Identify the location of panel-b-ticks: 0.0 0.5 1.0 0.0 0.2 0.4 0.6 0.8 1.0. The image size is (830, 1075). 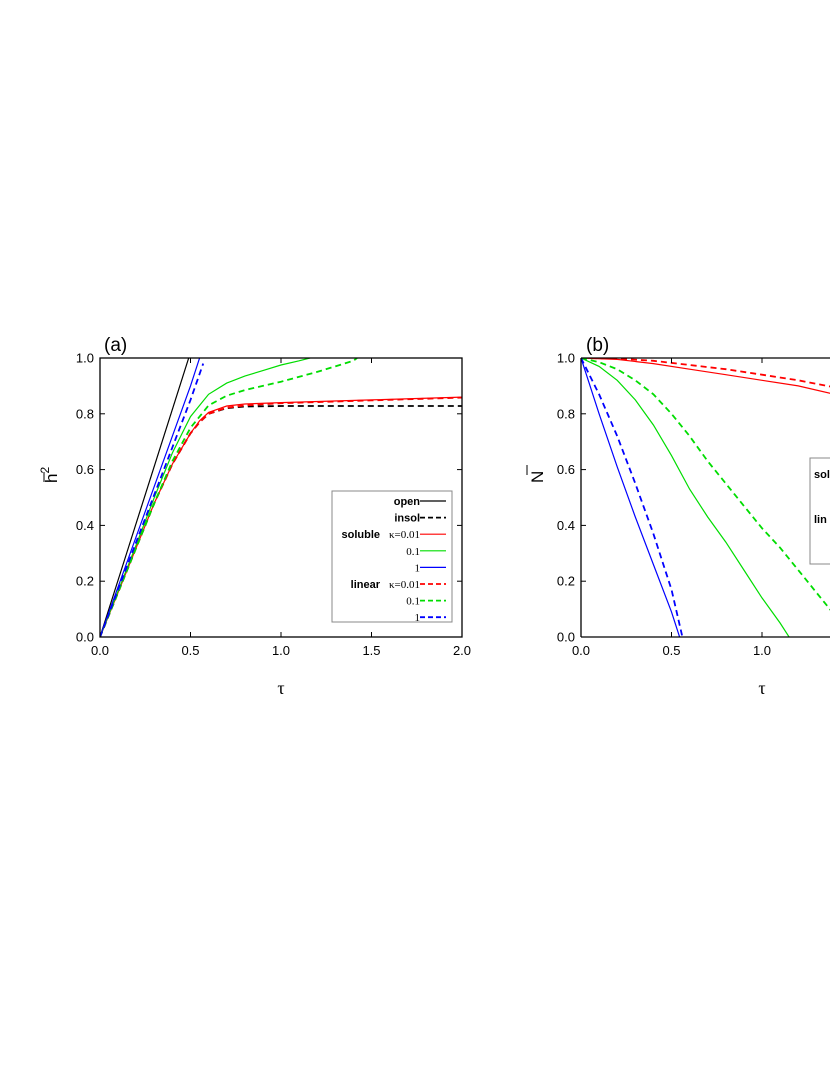
(664, 505).